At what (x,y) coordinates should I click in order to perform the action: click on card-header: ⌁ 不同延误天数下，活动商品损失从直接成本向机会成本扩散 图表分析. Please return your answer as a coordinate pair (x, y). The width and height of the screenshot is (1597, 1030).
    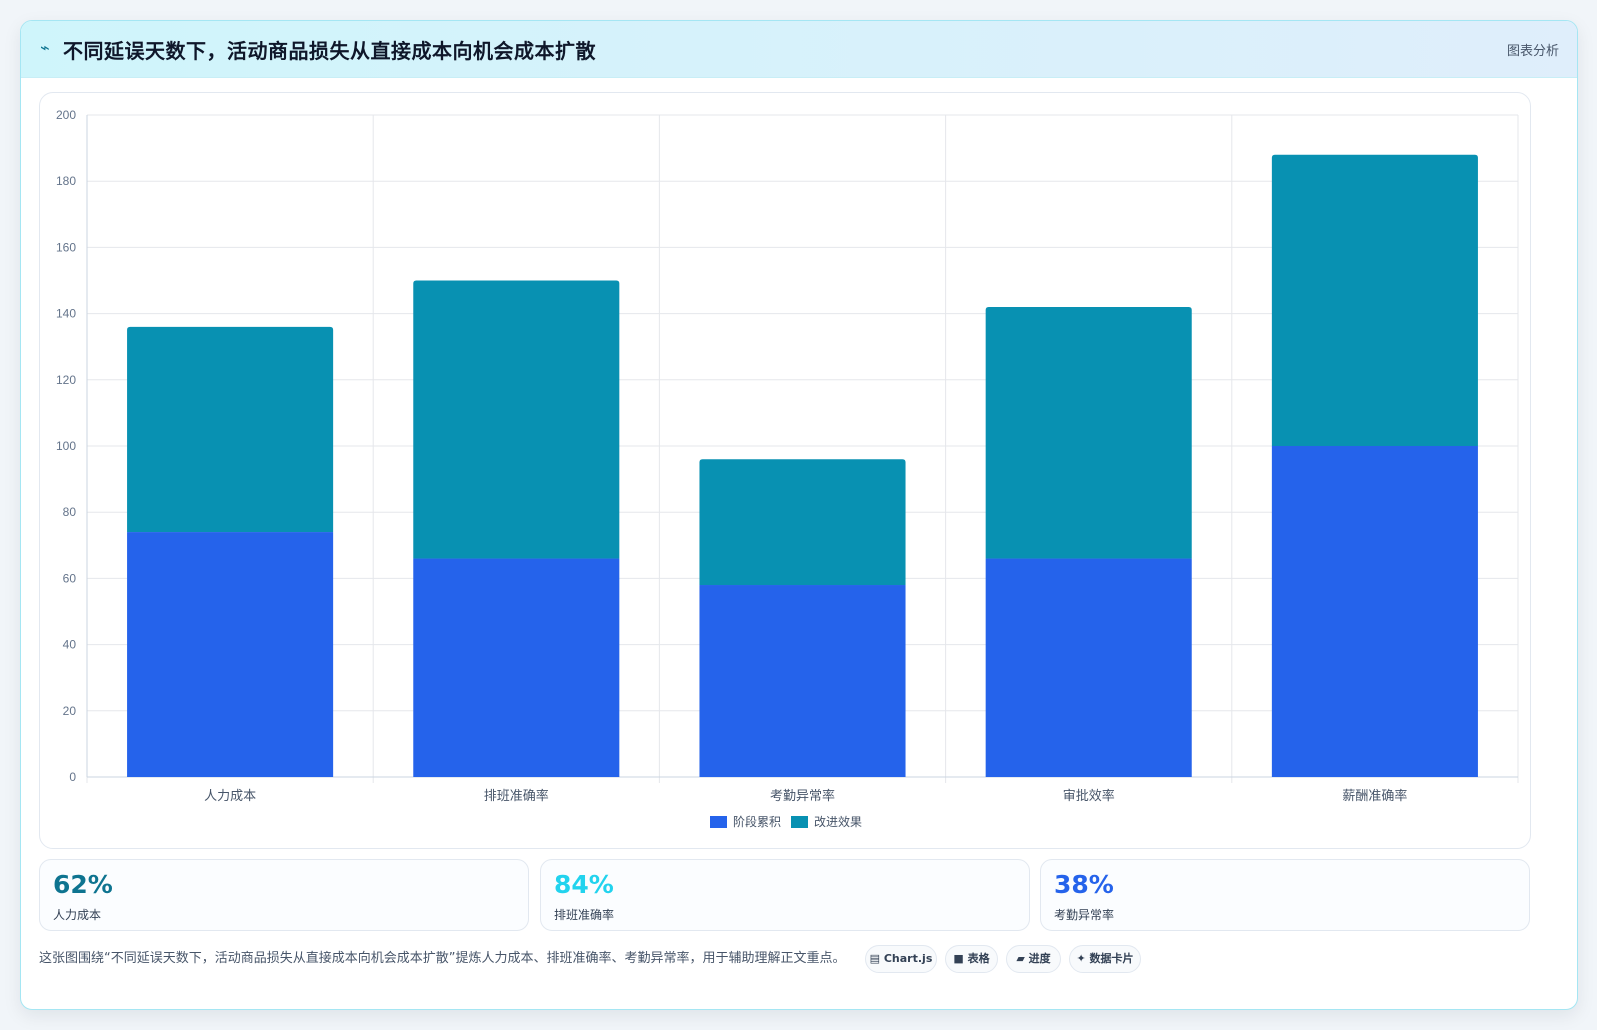
    Looking at the image, I should click on (799, 49).